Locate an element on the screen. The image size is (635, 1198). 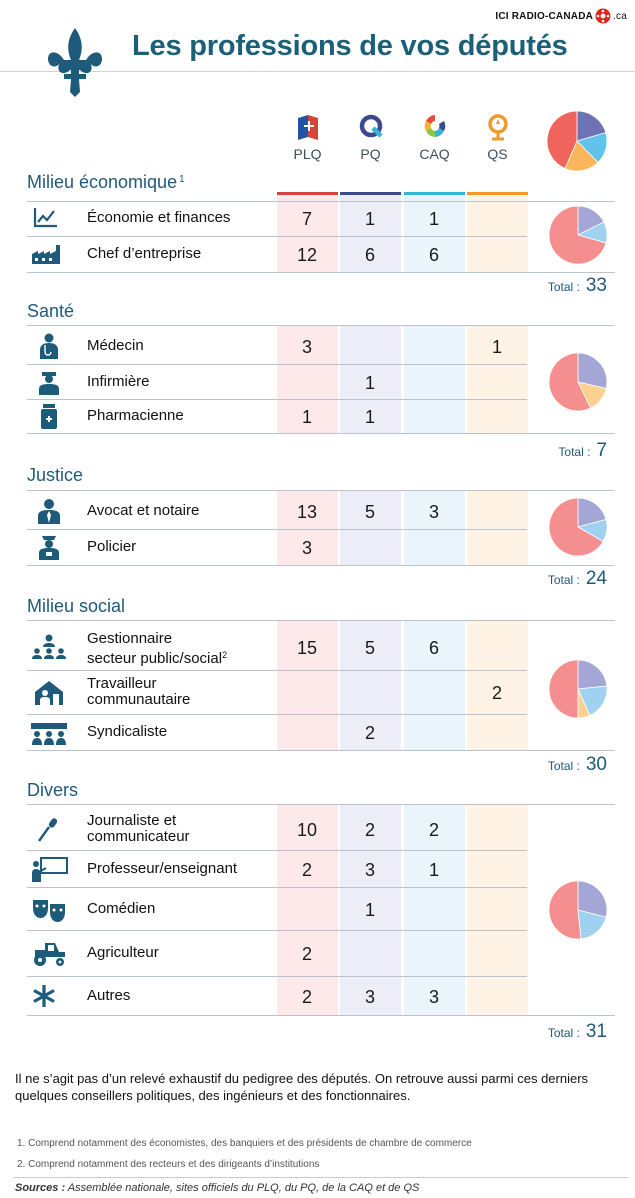
column-band-caq is located at coordinates (434, 193).